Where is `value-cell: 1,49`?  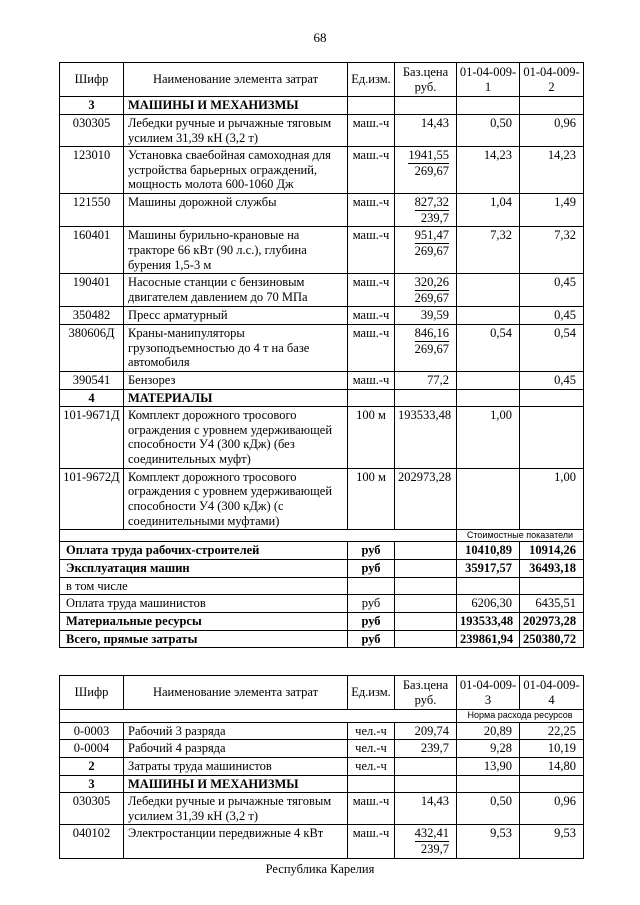 value-cell: 1,49 is located at coordinates (551, 210).